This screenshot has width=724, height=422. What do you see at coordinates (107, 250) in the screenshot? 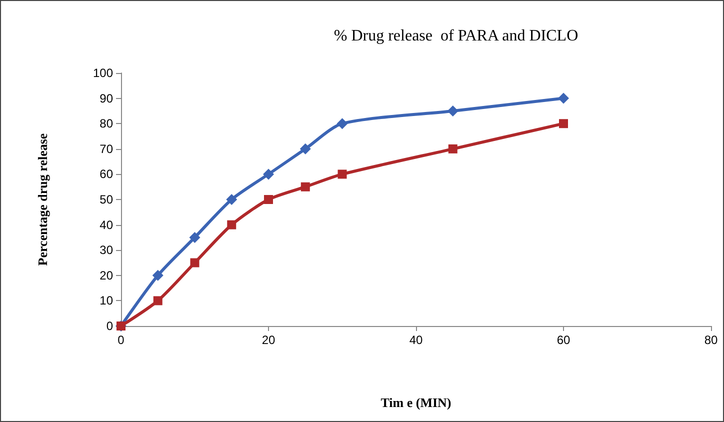
I see `y-tick-label: 30` at bounding box center [107, 250].